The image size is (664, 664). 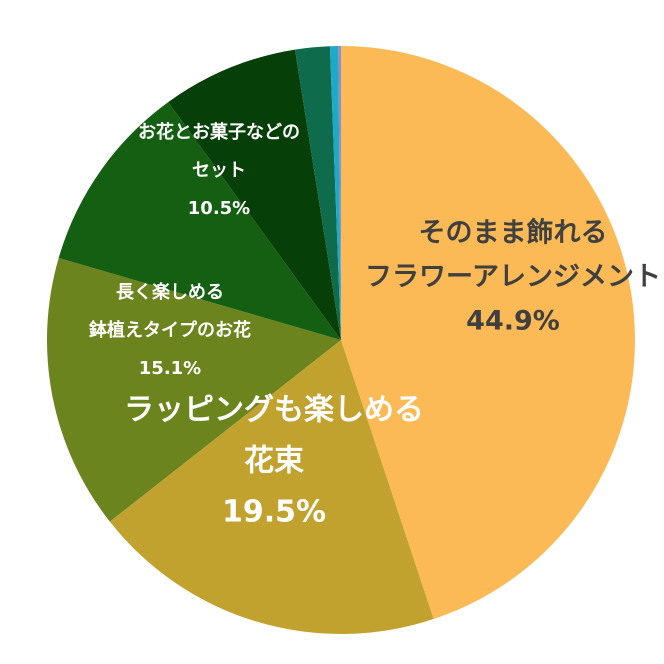 I want to click on slice-percent-label: 19.5%, so click(x=274, y=512).